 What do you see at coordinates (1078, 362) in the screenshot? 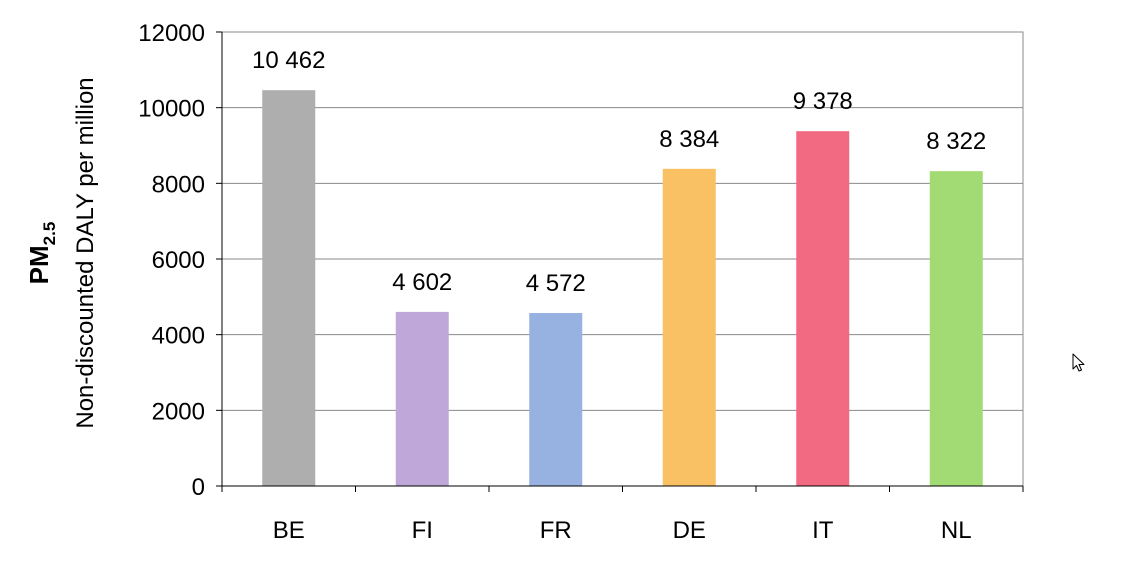
I see `mouse-pointer-icon` at bounding box center [1078, 362].